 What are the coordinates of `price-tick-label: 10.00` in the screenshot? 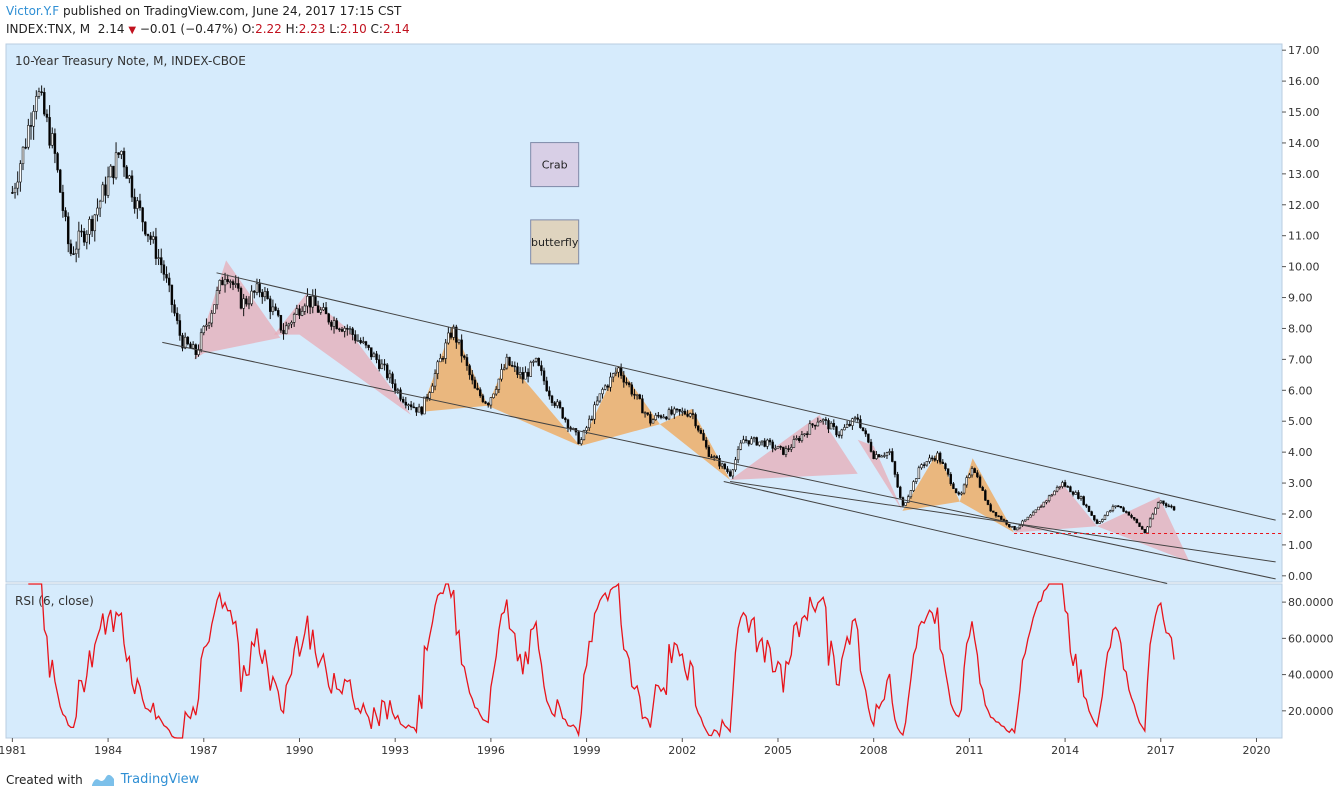 It's located at (1304, 267).